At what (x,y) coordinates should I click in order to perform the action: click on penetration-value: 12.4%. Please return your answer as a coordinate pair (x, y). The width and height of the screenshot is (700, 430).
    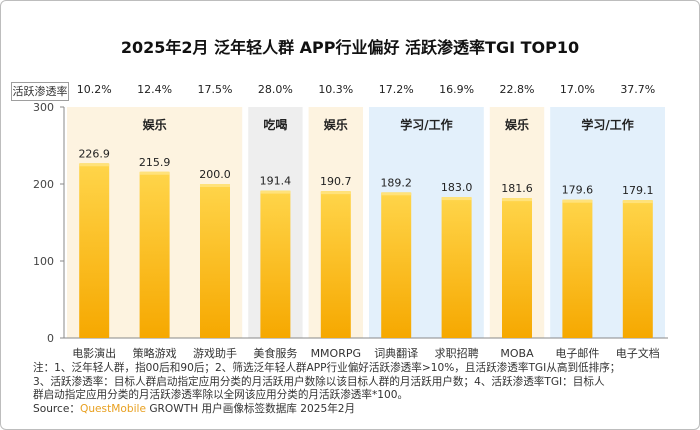
    Looking at the image, I should click on (155, 89).